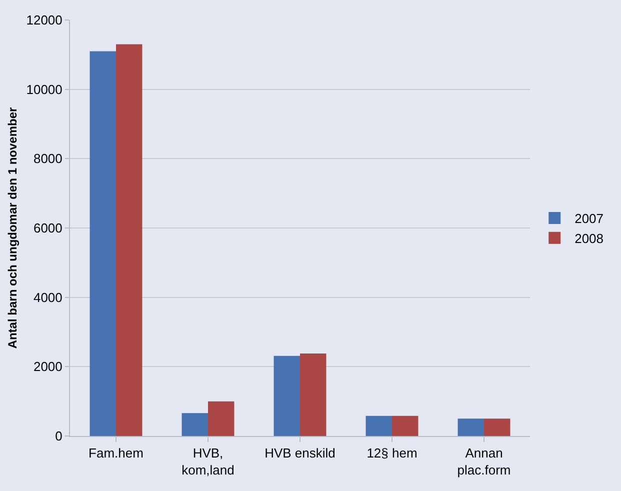 The width and height of the screenshot is (621, 491). Describe the element at coordinates (47, 228) in the screenshot. I see `y-tick-label: 6000` at that location.